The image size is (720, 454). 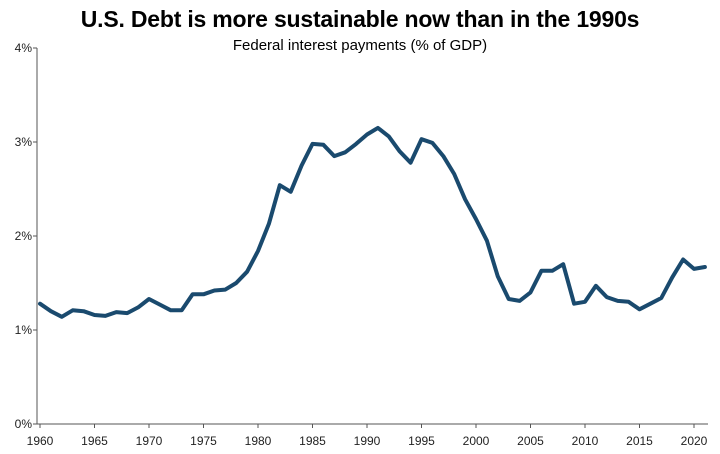 I want to click on x-tick-label: 2020, so click(x=694, y=441).